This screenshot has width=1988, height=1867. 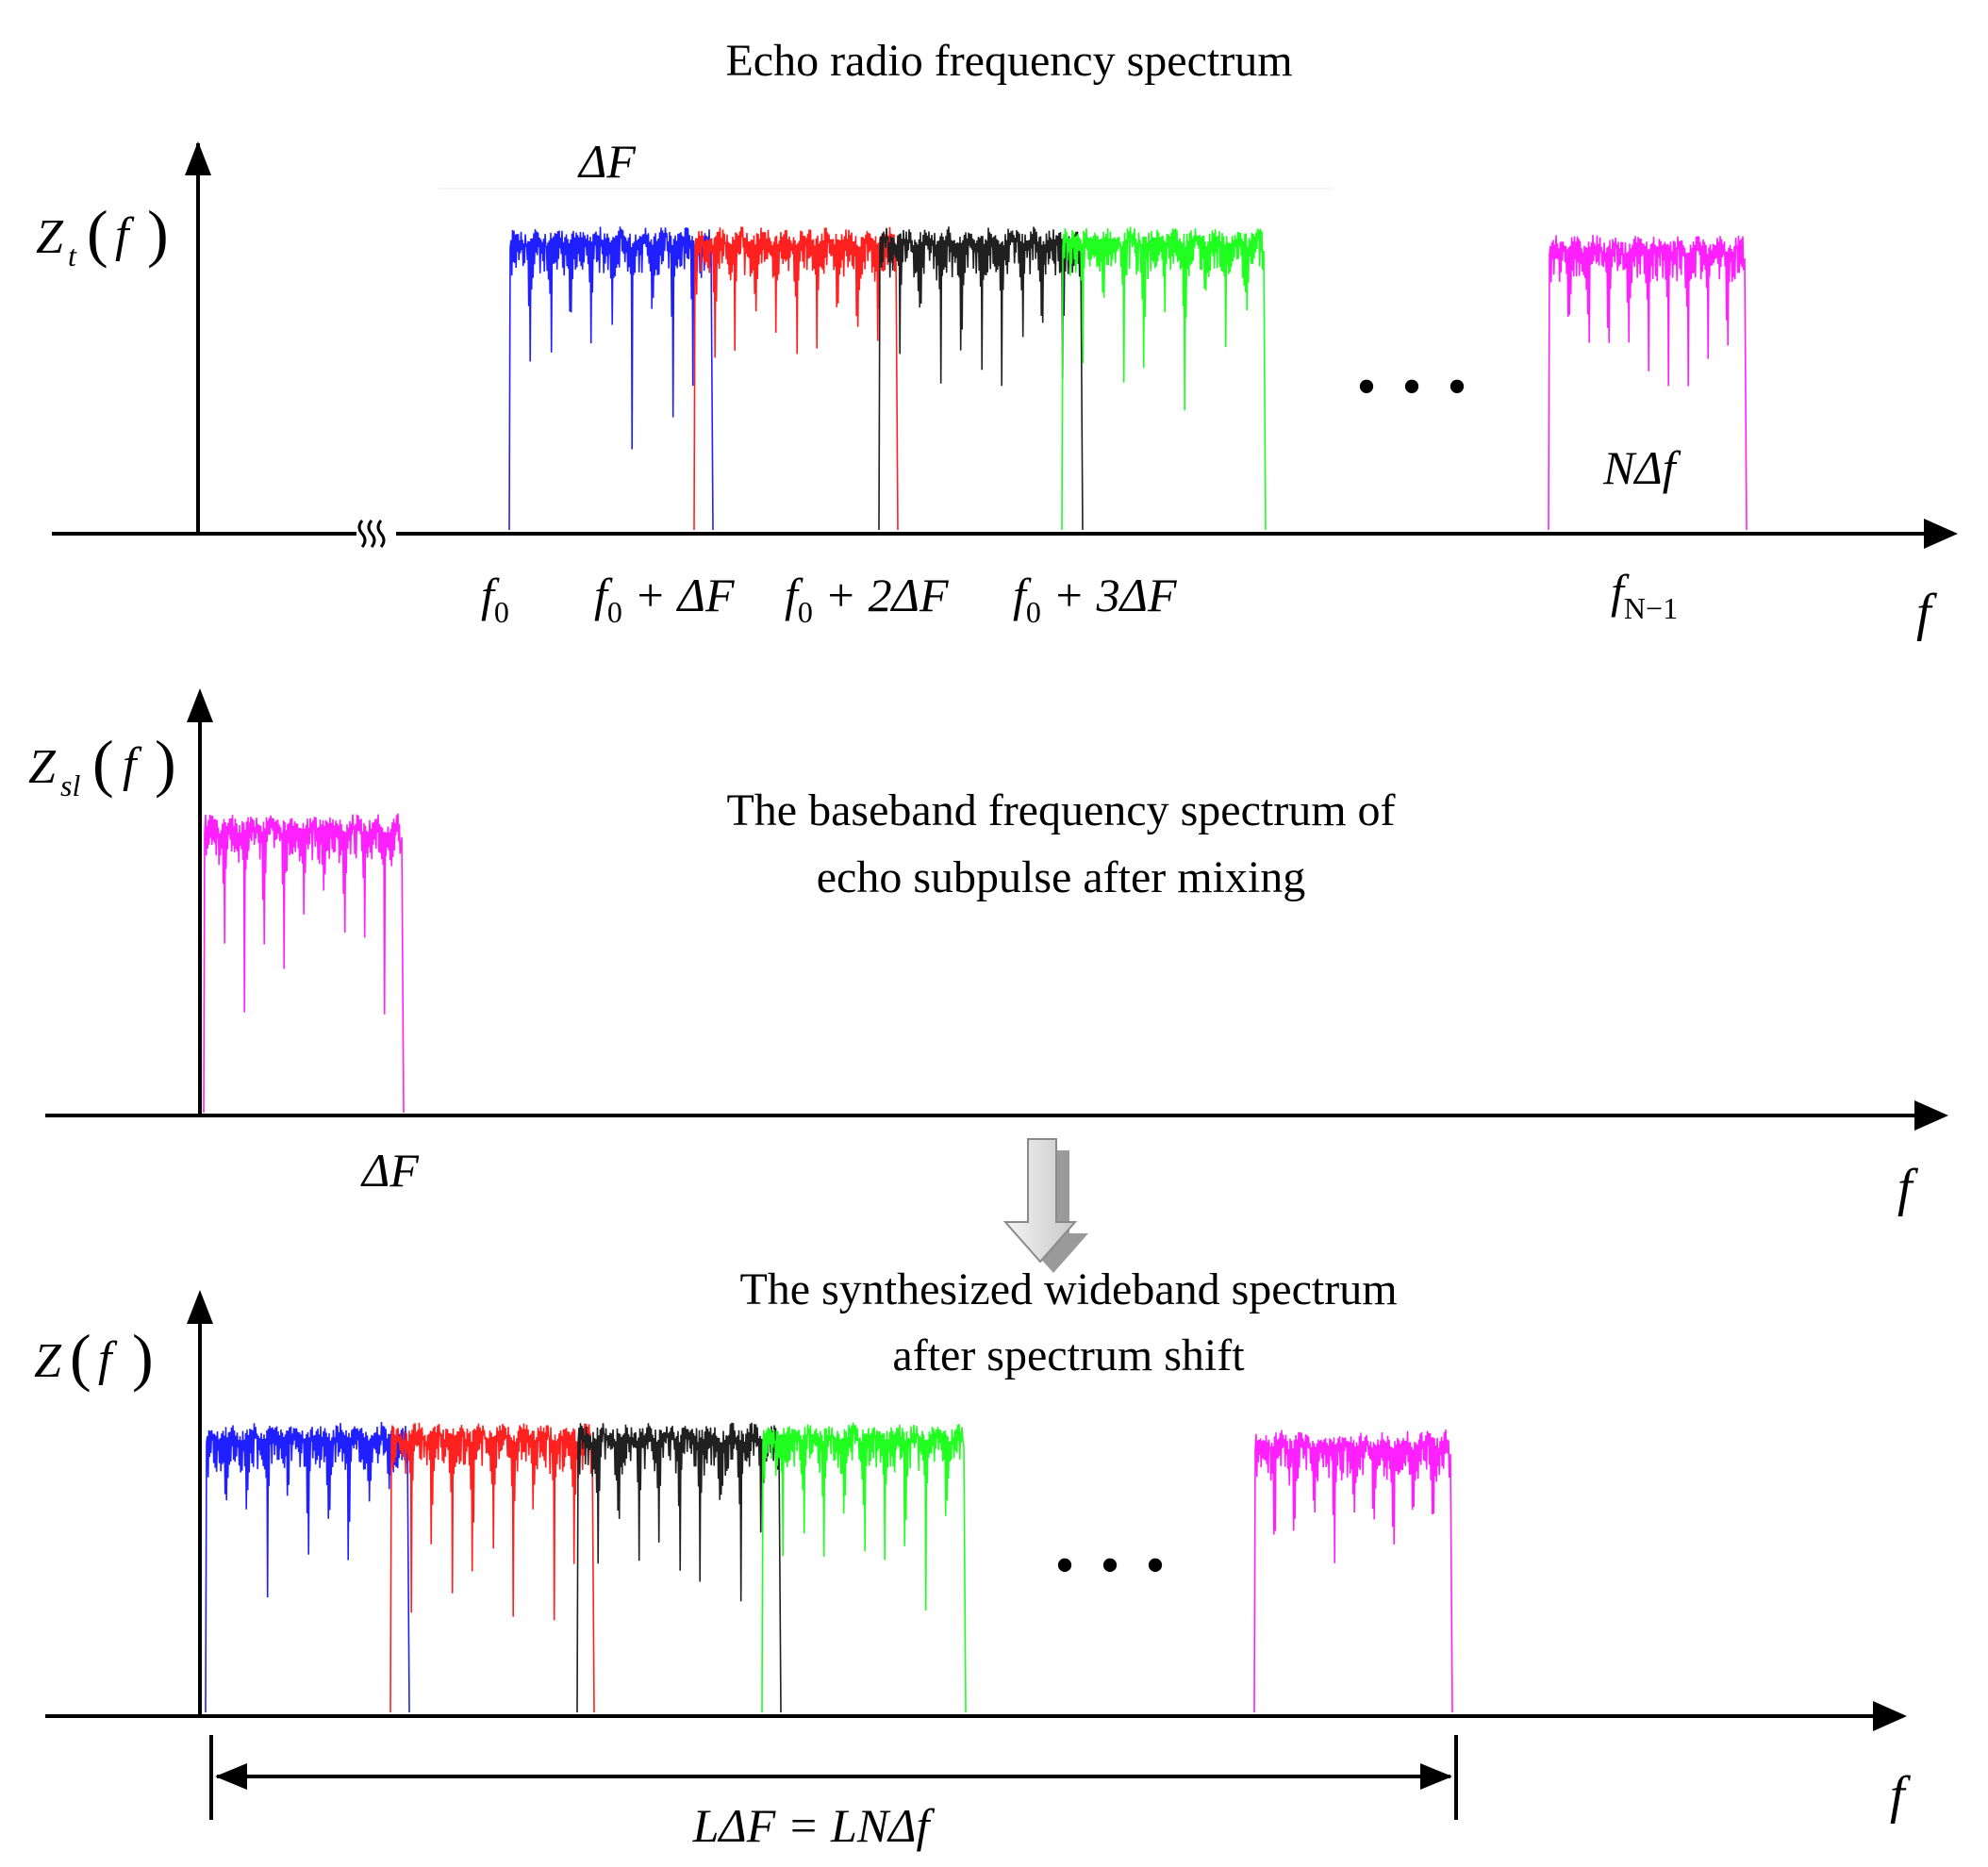 I want to click on top-y-label: Z, so click(x=50, y=237).